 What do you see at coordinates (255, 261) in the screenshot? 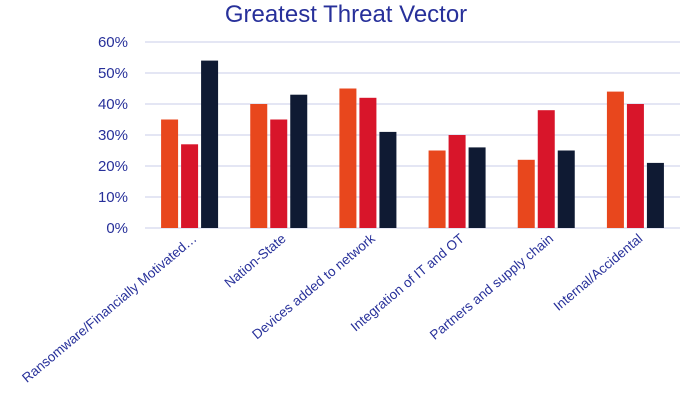
I see `x-tick-label: Nation-State` at bounding box center [255, 261].